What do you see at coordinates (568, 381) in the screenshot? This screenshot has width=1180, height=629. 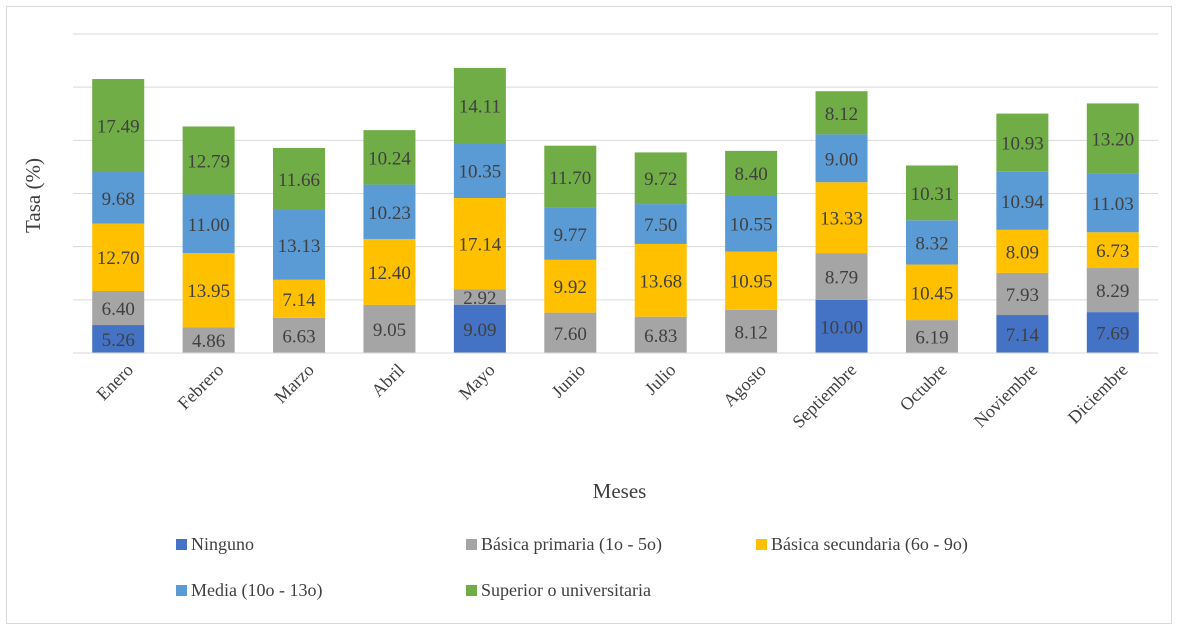 I see `x-tick-label: Junio` at bounding box center [568, 381].